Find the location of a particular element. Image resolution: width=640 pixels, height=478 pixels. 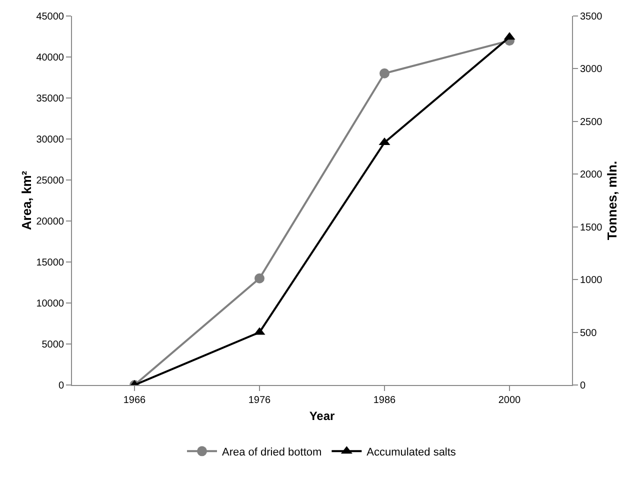

y-tick-label: 35000 is located at coordinates (50, 99).